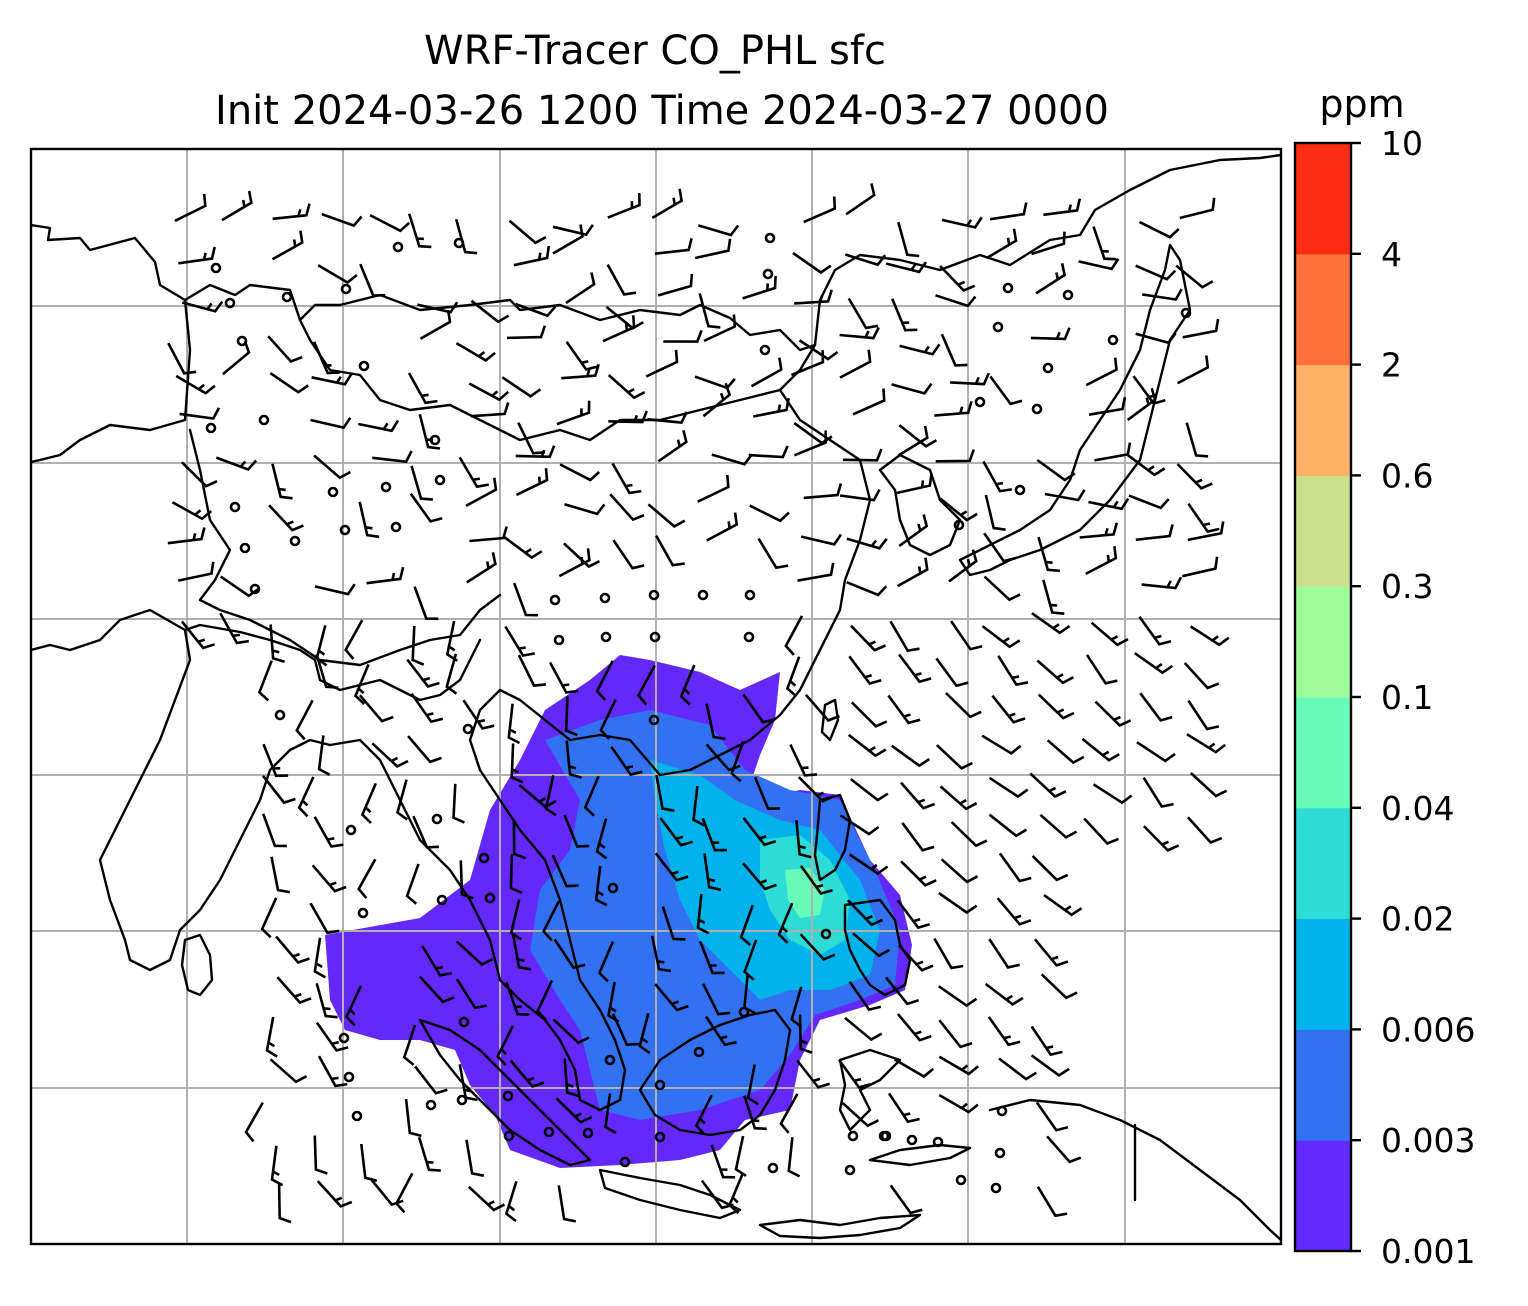 This screenshot has width=1528, height=1306. Describe the element at coordinates (1323, 420) in the screenshot. I see `colorbar-segment` at that location.